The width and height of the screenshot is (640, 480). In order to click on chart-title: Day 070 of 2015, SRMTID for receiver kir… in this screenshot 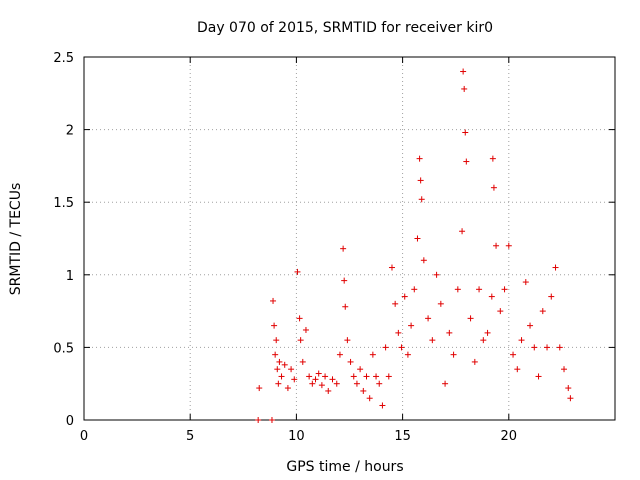, I will do `click(345, 28)`.